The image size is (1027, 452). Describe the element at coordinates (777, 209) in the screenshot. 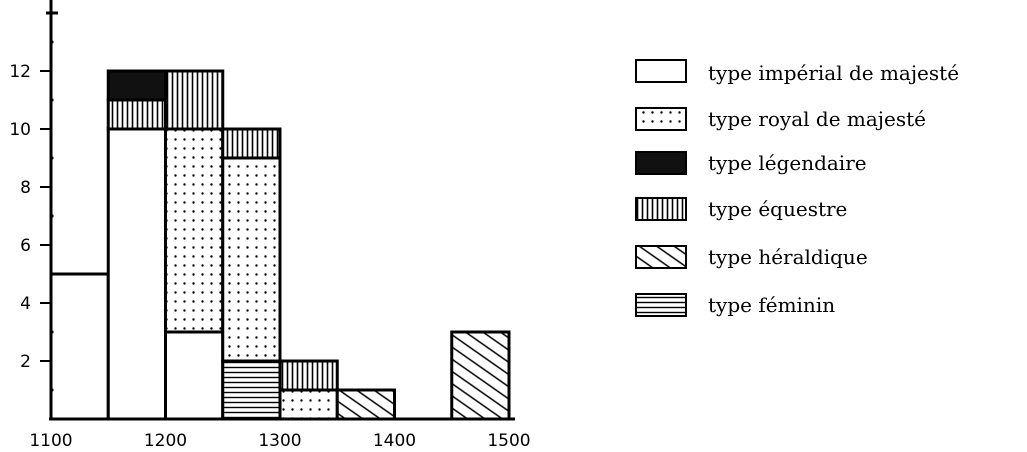

I see `legend-label-equestre: type équestre` at that location.